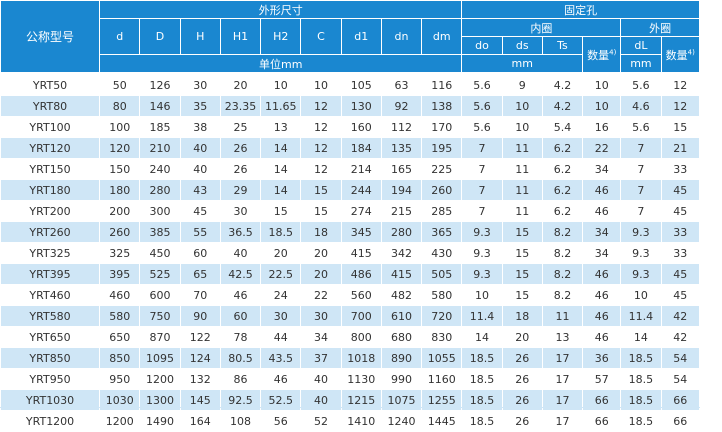 The image size is (722, 432). Describe the element at coordinates (200, 36) in the screenshot. I see `col-header-H: H` at that location.